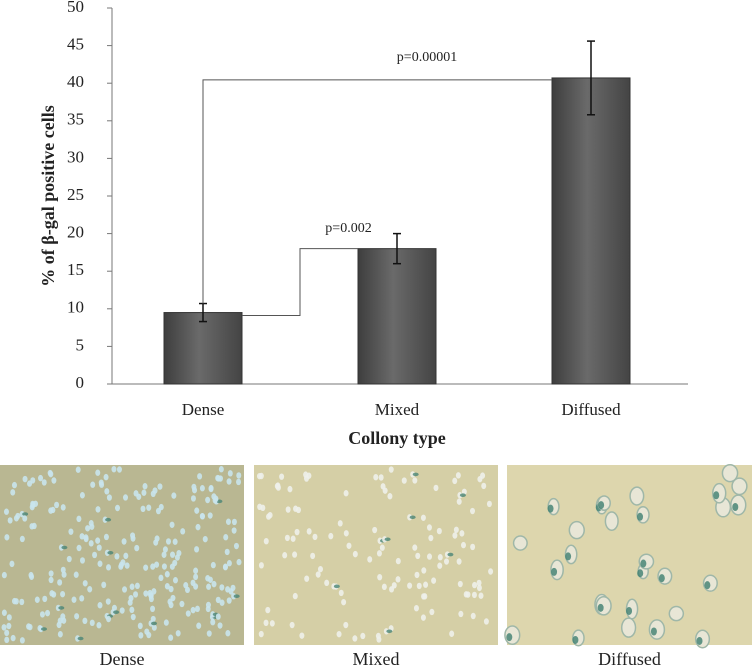 The image size is (752, 671). Describe the element at coordinates (376, 659) in the screenshot. I see `micrograph-caption: Mixed` at that location.